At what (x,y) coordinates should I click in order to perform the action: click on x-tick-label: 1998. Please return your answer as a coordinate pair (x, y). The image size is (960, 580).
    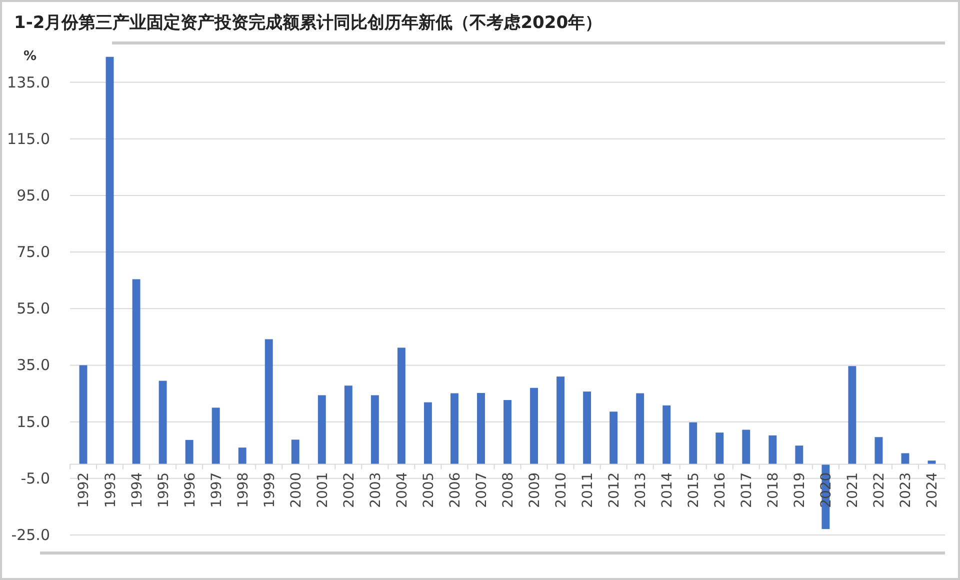
    Looking at the image, I should click on (243, 490).